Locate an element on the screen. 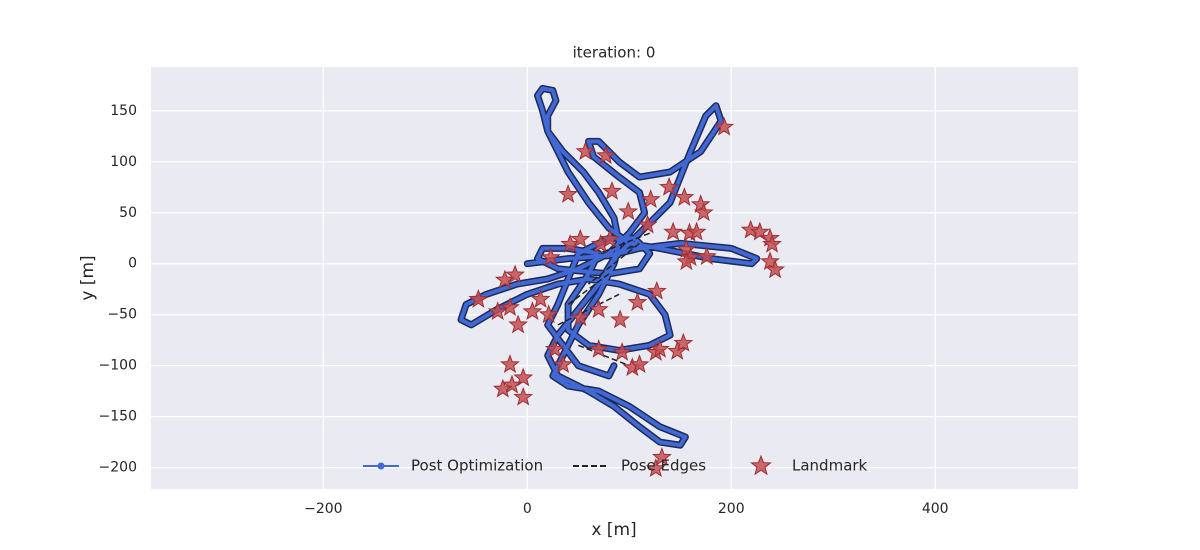 The image size is (1200, 550). x-axis-label: x [m] is located at coordinates (613, 530).